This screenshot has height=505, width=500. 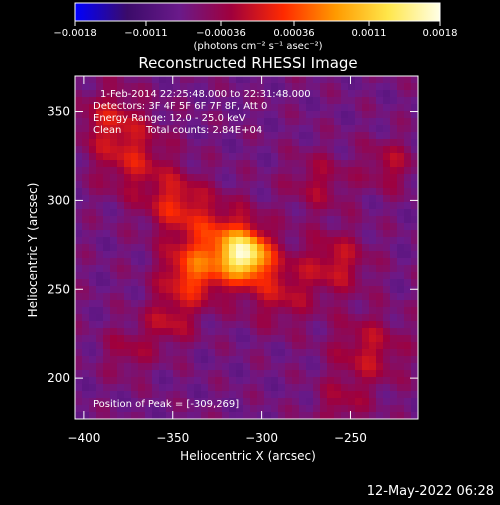 I want to click on x-tick-label: −400, so click(x=83, y=438).